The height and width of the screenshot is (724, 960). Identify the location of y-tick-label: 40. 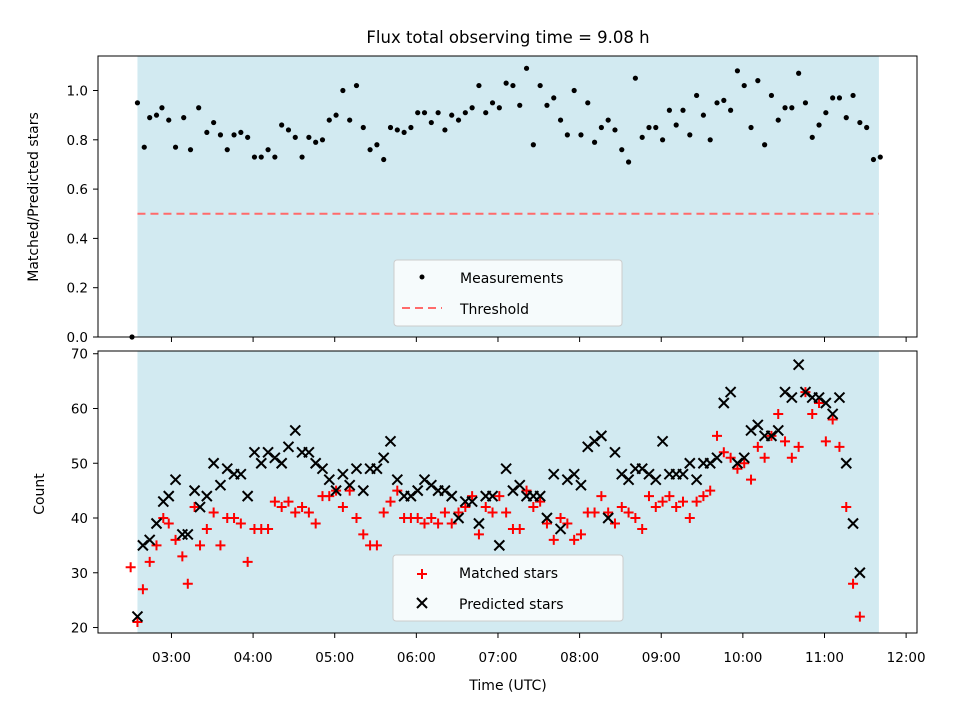
(79, 519).